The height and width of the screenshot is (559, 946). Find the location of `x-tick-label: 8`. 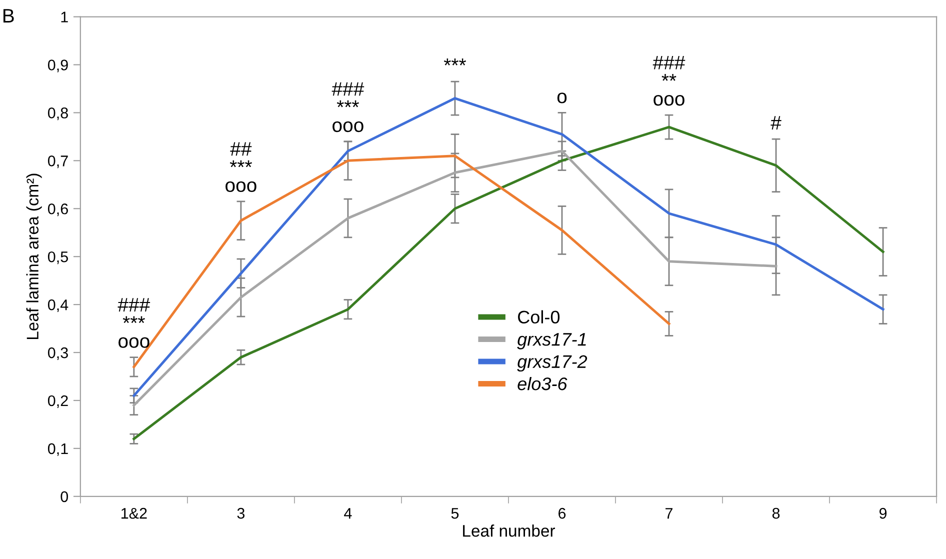

x-tick-label: 8 is located at coordinates (776, 513).